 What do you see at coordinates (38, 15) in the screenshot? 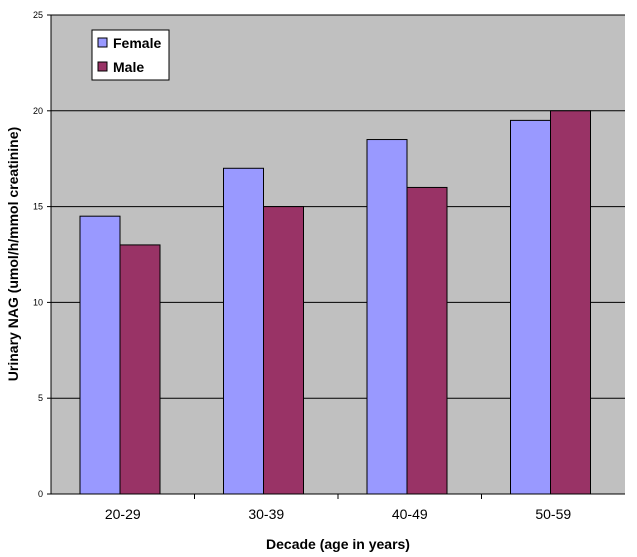
I see `y-tick-label: 25` at bounding box center [38, 15].